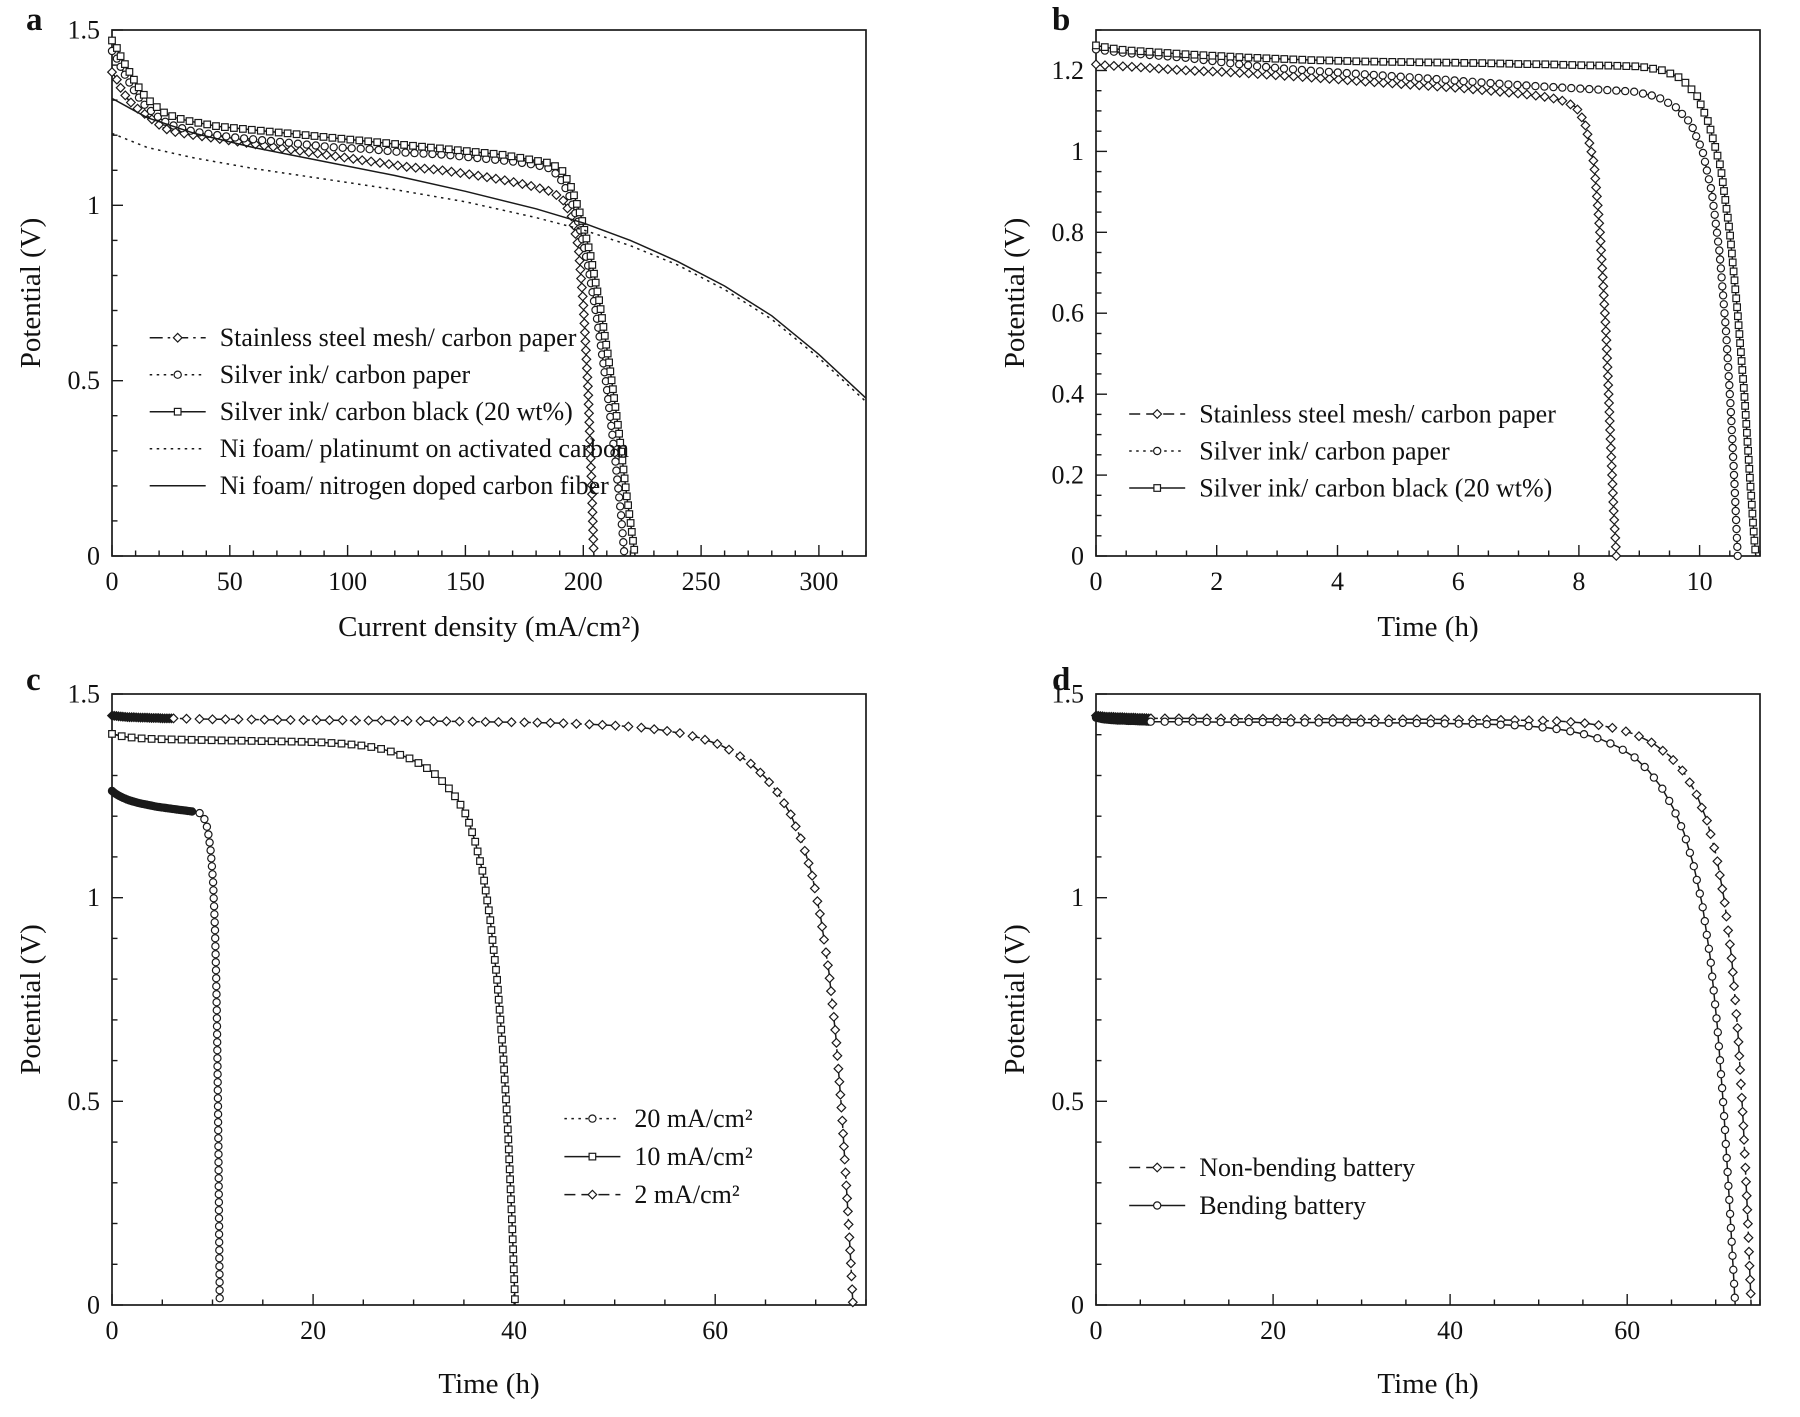  I want to click on svg-text: 8, so click(1578, 581).